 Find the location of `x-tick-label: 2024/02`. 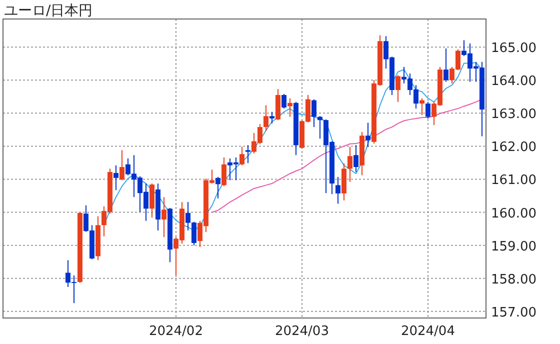

x-tick-label: 2024/02 is located at coordinates (175, 331).